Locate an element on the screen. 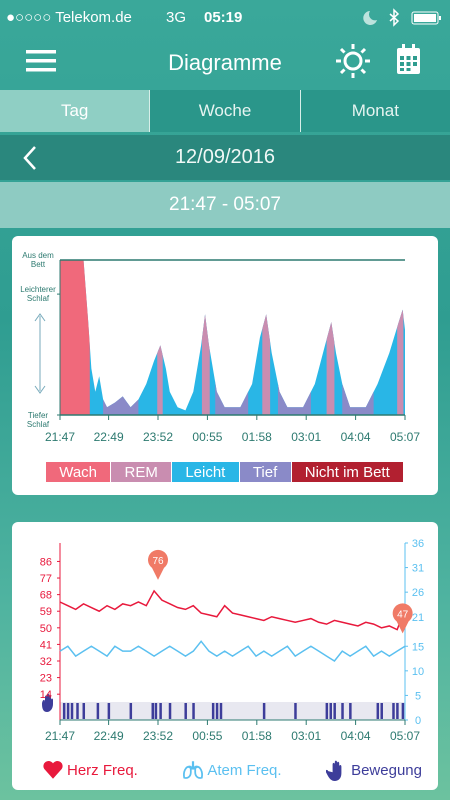 This screenshot has width=450, height=800. legend-item: Wach is located at coordinates (78, 472).